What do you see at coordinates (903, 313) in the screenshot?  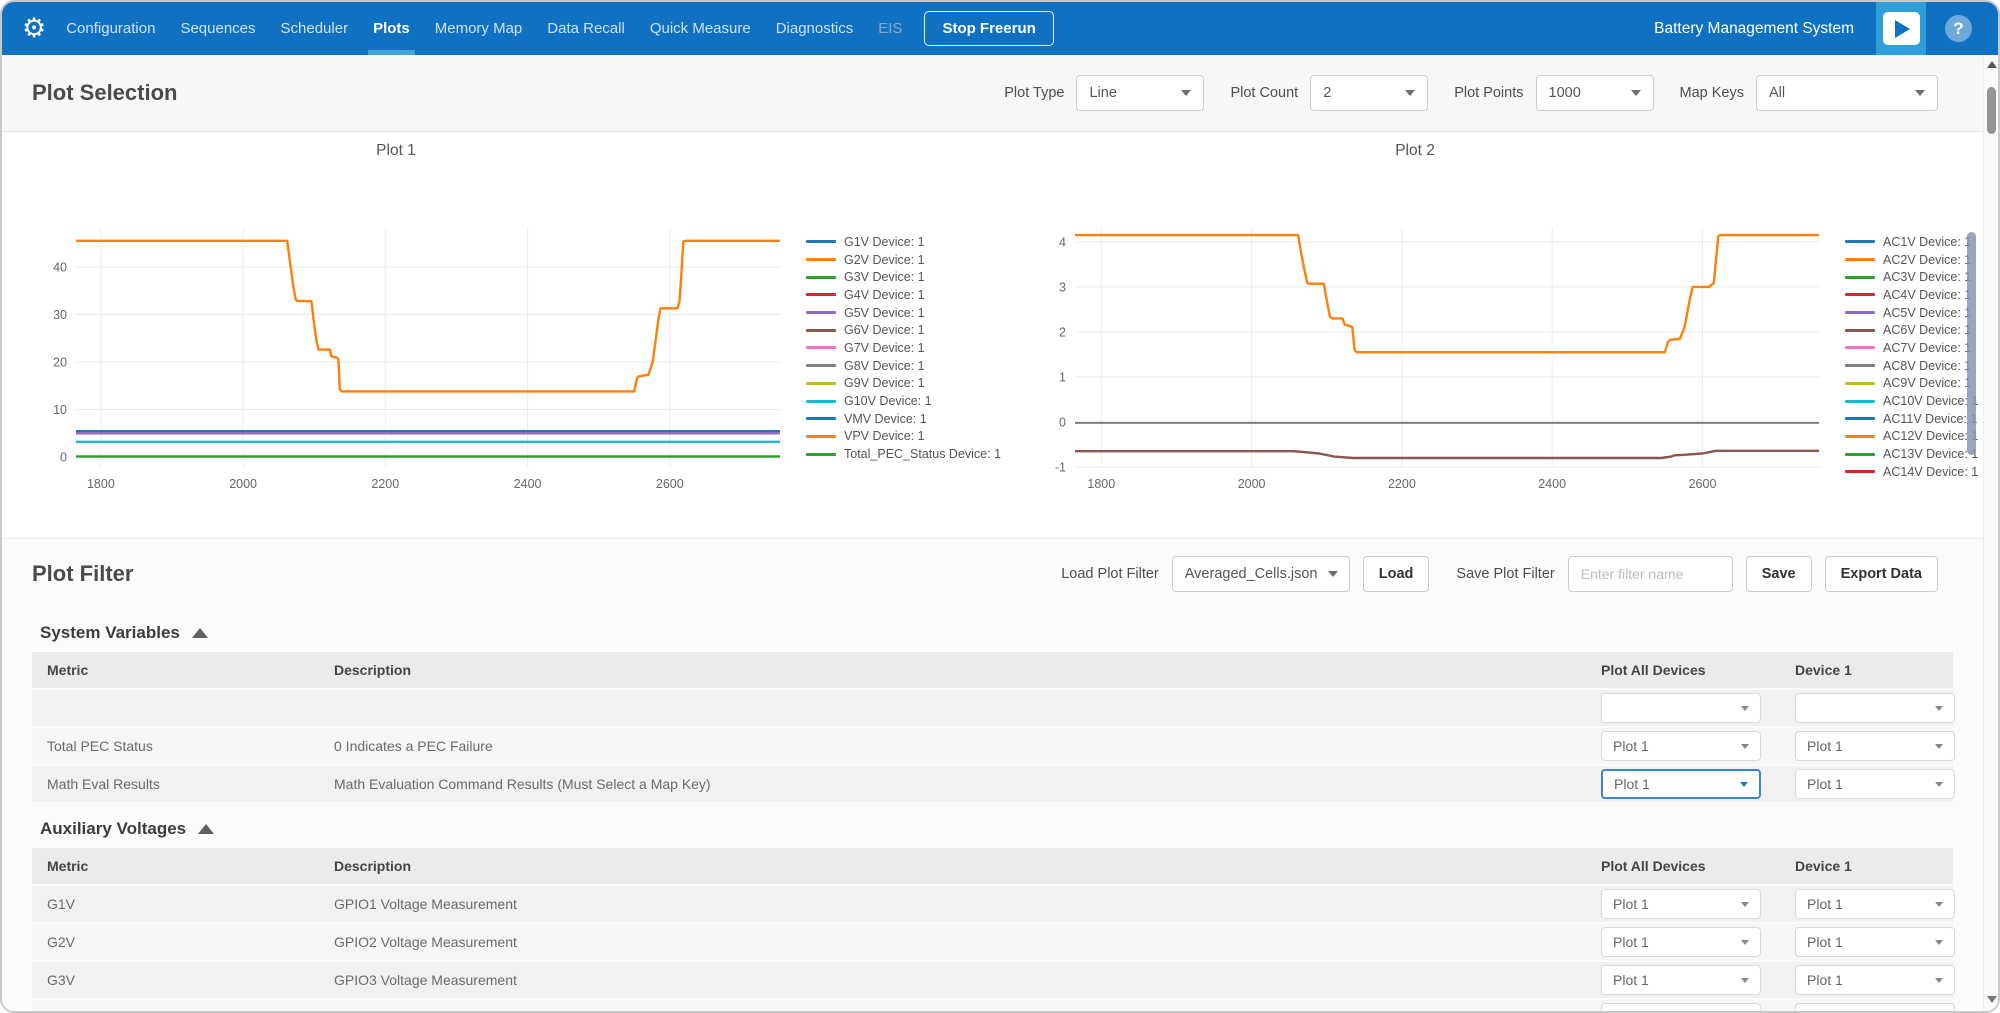 I see `legend-item: G5V Device: 1` at bounding box center [903, 313].